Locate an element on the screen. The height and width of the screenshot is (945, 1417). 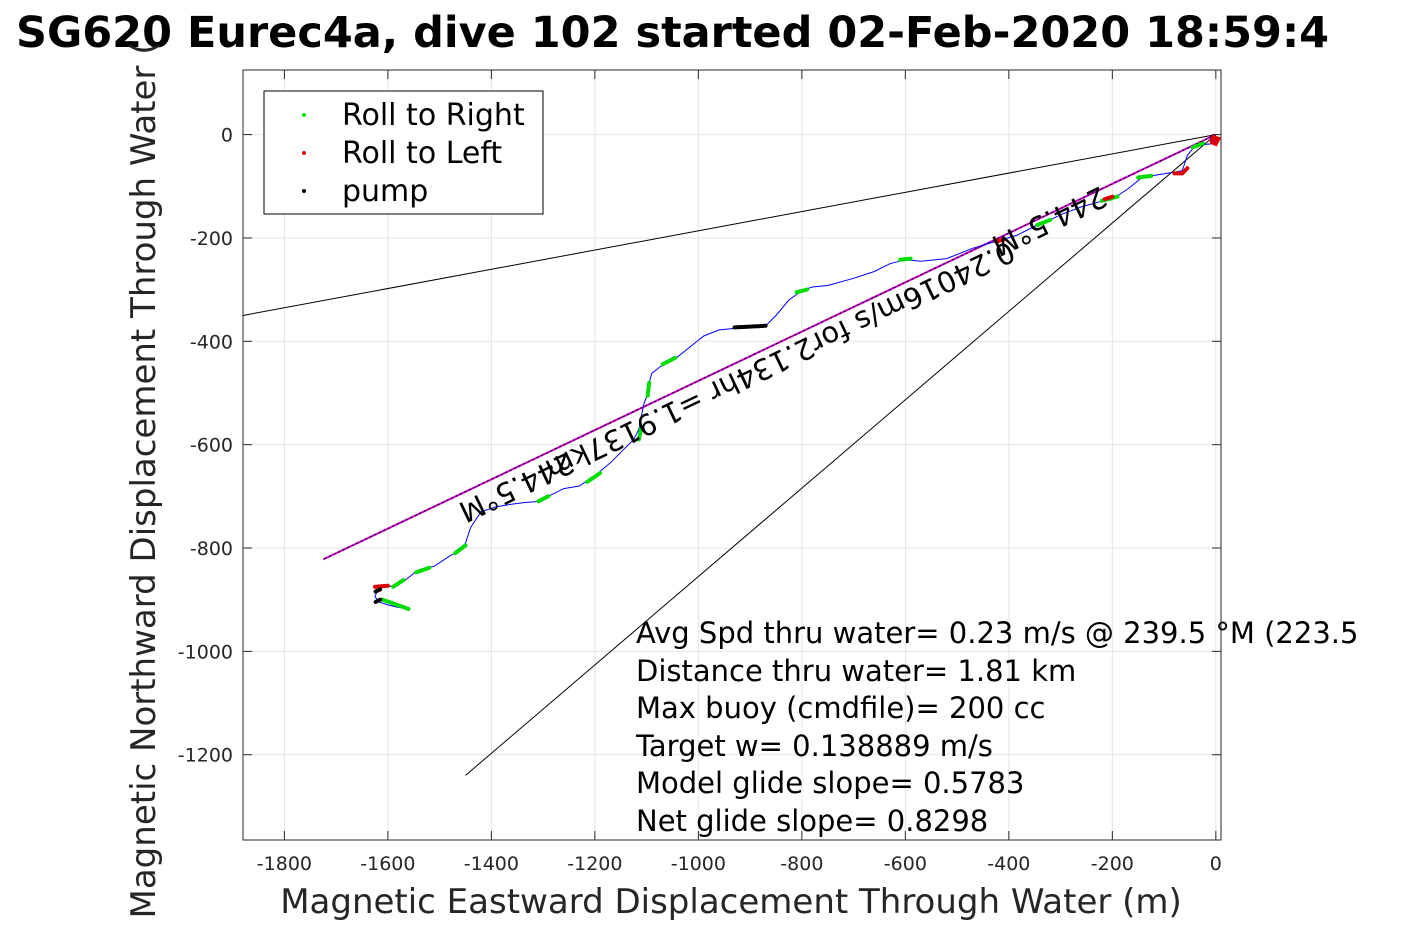
legend-label-pump: pump is located at coordinates (385, 191).